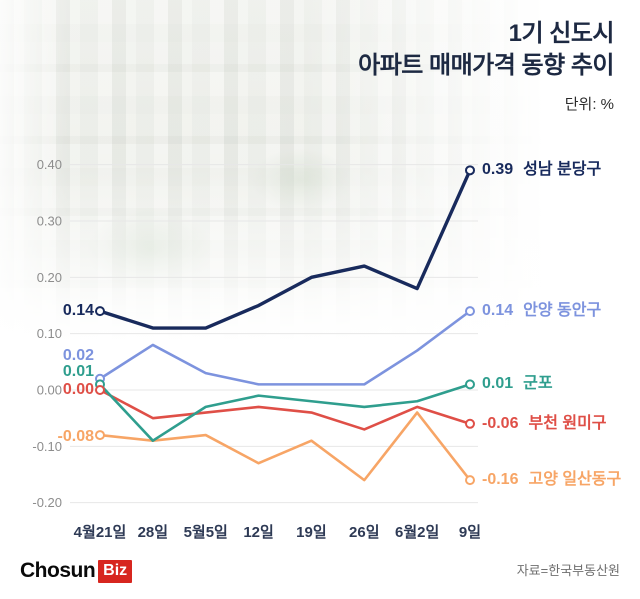 The height and width of the screenshot is (599, 640). I want to click on y-tick-label: 0.10, so click(49, 333).